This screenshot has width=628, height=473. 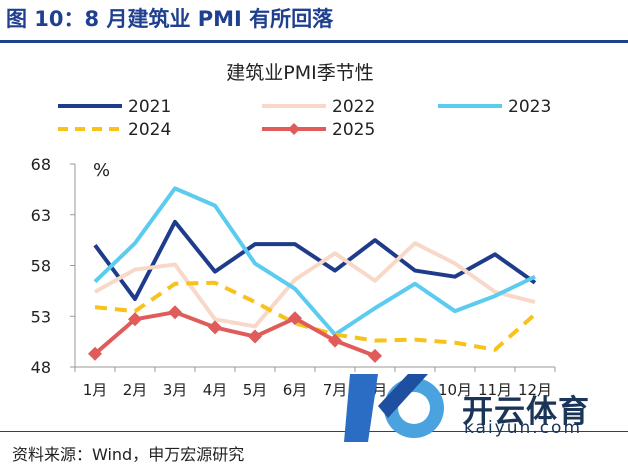 What do you see at coordinates (335, 390) in the screenshot?
I see `x-tick-label: 7月` at bounding box center [335, 390].